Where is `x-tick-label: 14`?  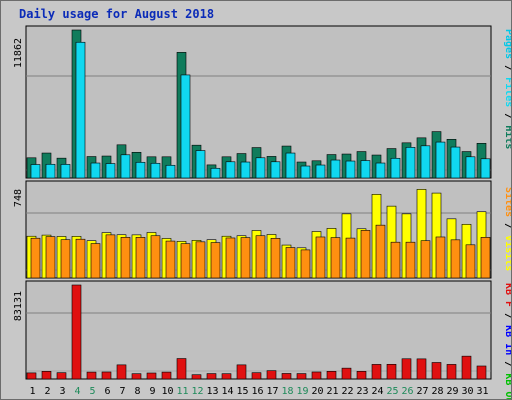 x-tick-label: 14 is located at coordinates (227, 391).